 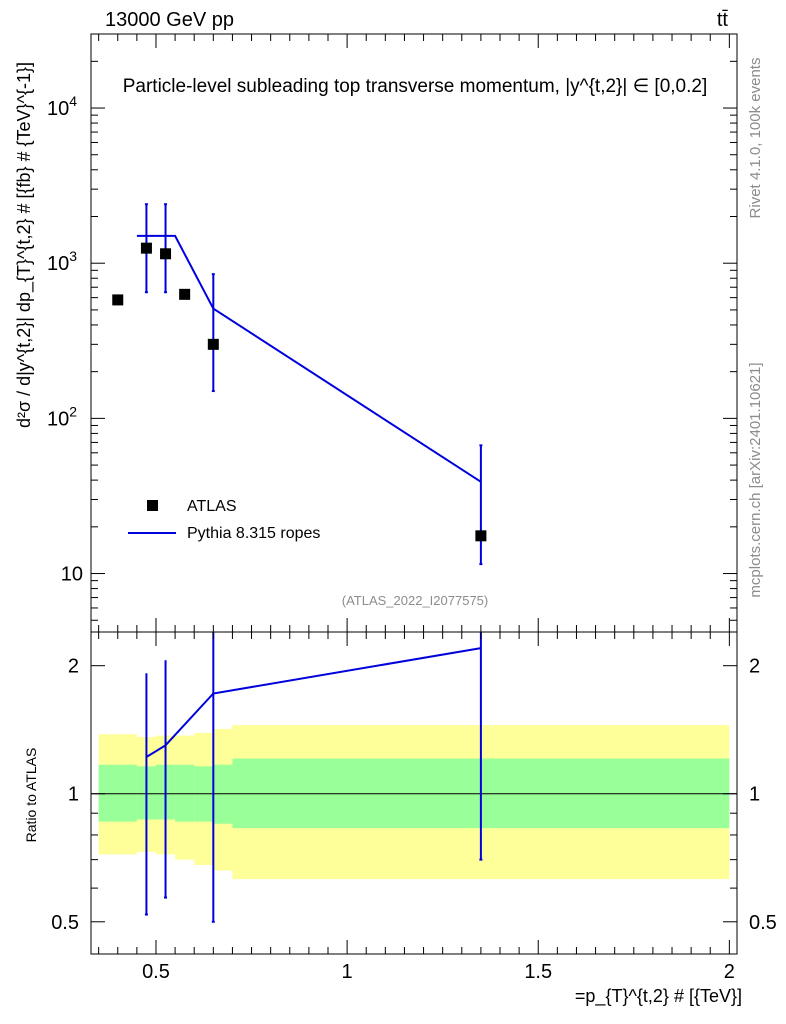 What do you see at coordinates (31, 795) in the screenshot?
I see `ratio-y-axis-title: Ratio to ATLAS` at bounding box center [31, 795].